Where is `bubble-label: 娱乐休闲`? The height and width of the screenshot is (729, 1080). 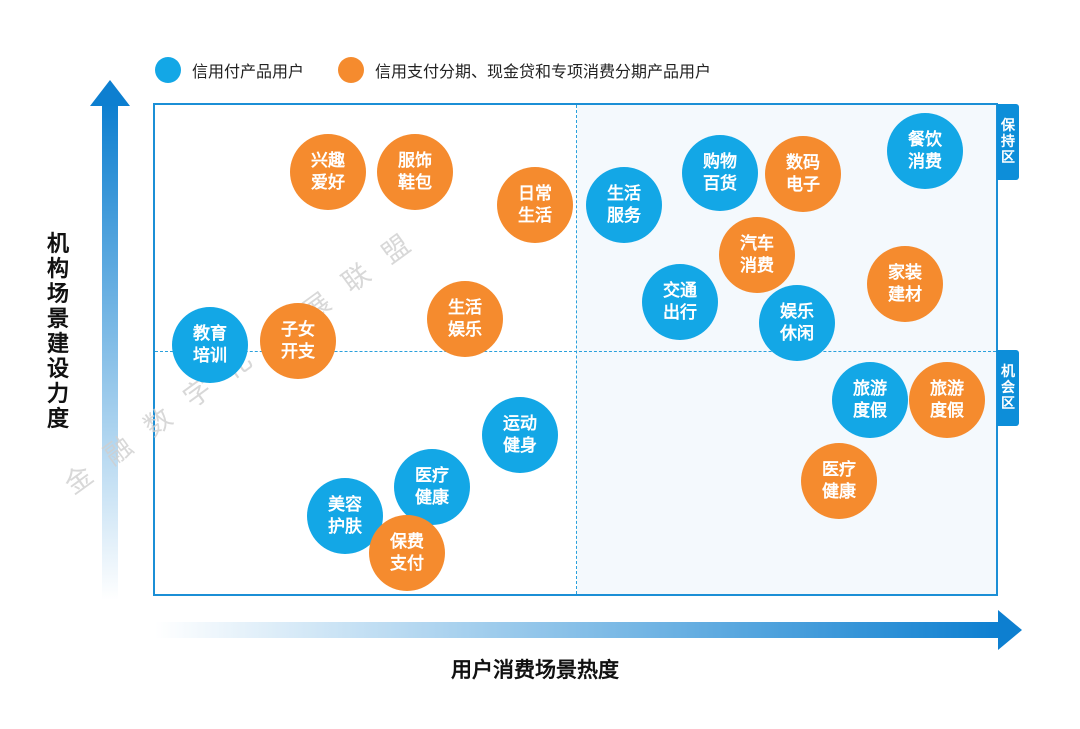
bubble-label: 娱乐休闲 is located at coordinates (797, 323).